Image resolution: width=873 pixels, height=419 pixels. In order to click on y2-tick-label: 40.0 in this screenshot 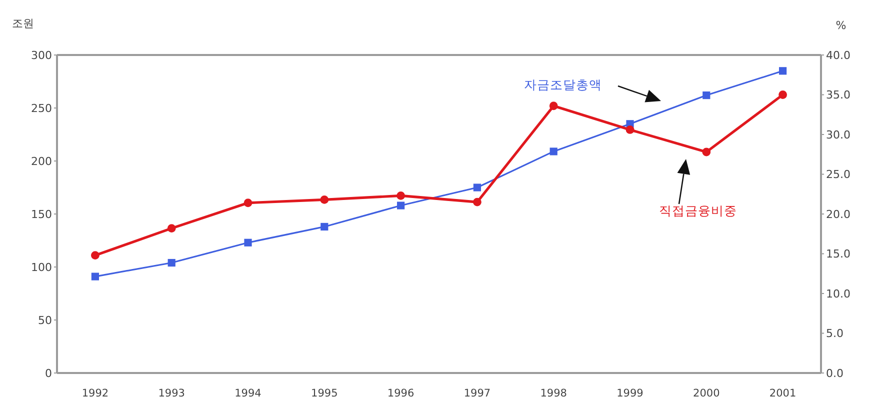, I will do `click(838, 55)`.